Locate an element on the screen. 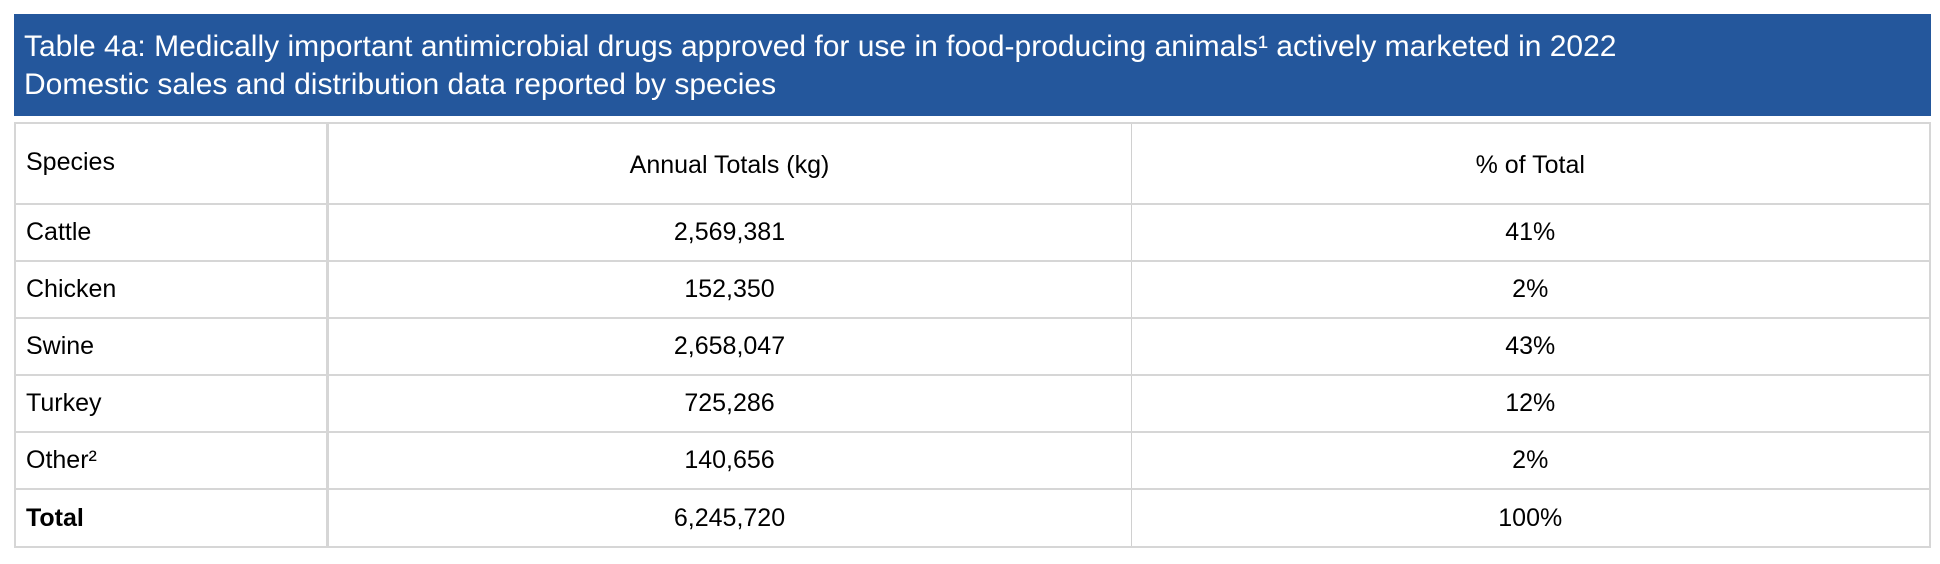 The width and height of the screenshot is (1940, 564). percent-cell: 41% is located at coordinates (1530, 233).